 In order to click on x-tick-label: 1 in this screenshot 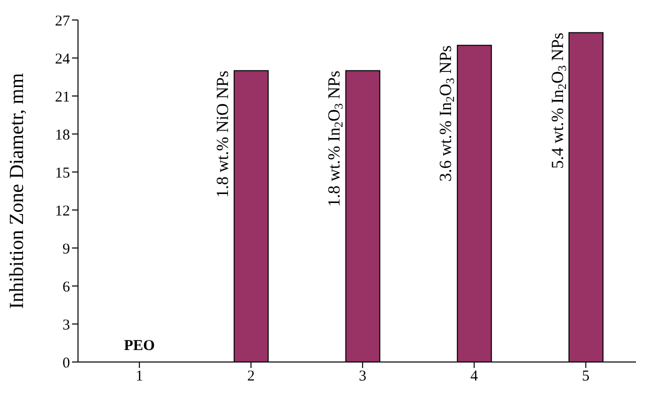, I will do `click(140, 376)`.